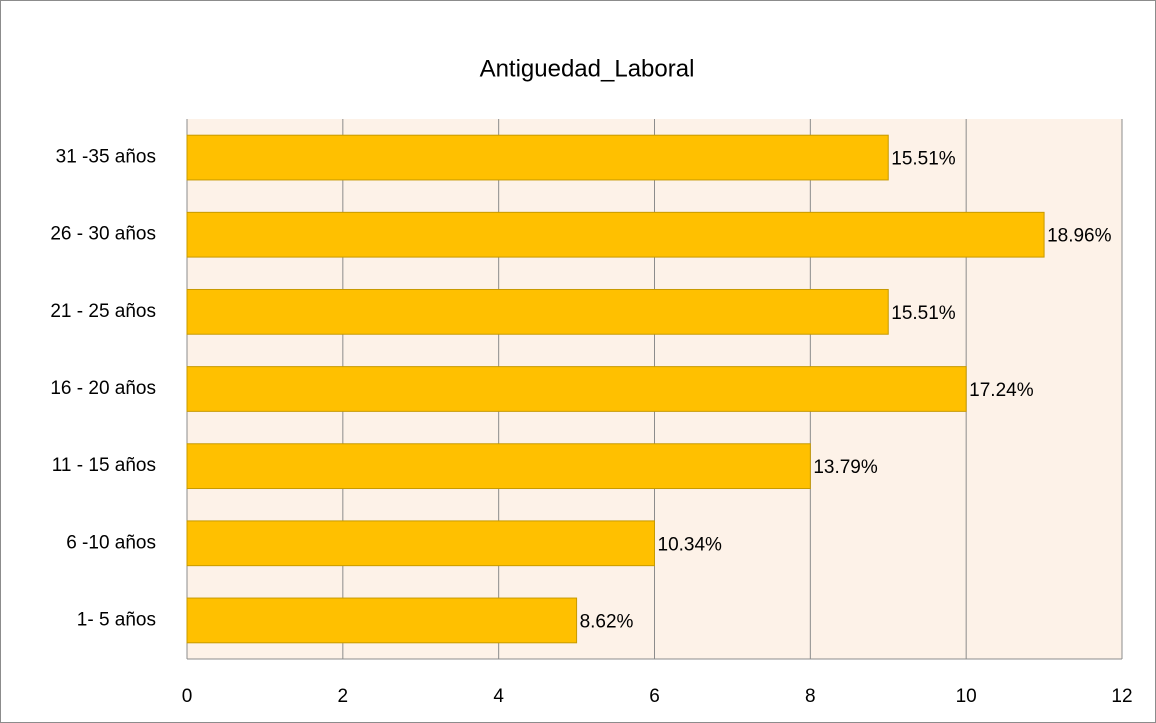 The width and height of the screenshot is (1156, 723). What do you see at coordinates (343, 696) in the screenshot?
I see `x-tick-label: 2` at bounding box center [343, 696].